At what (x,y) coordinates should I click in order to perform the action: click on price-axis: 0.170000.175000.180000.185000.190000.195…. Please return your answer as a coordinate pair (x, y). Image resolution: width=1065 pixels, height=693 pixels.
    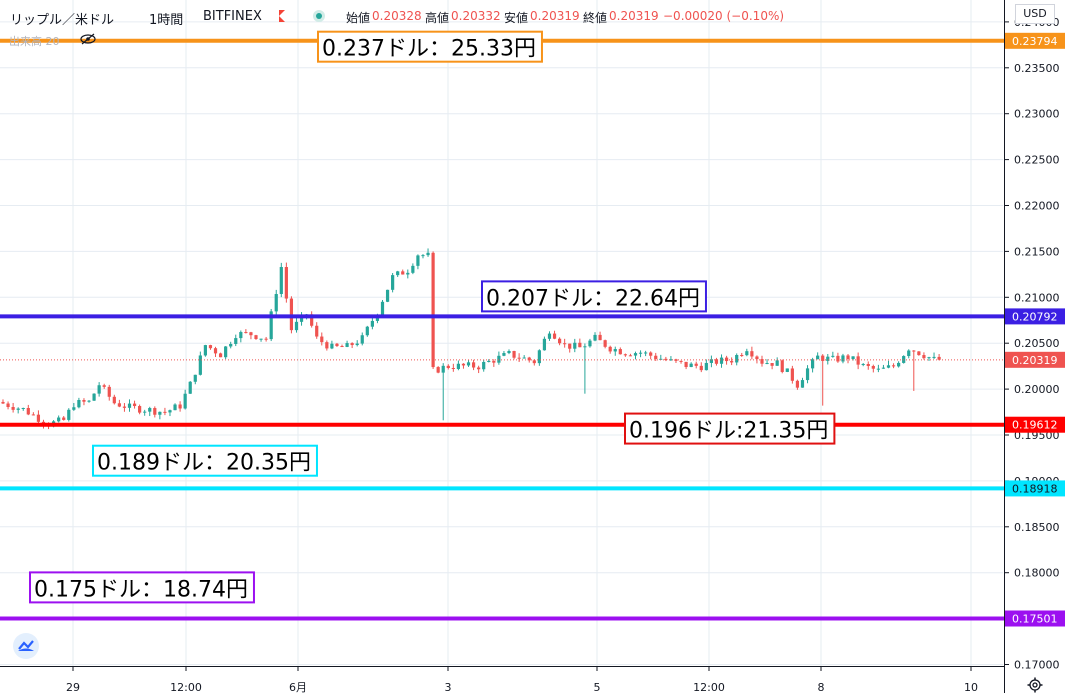
    Looking at the image, I should click on (1032, 346).